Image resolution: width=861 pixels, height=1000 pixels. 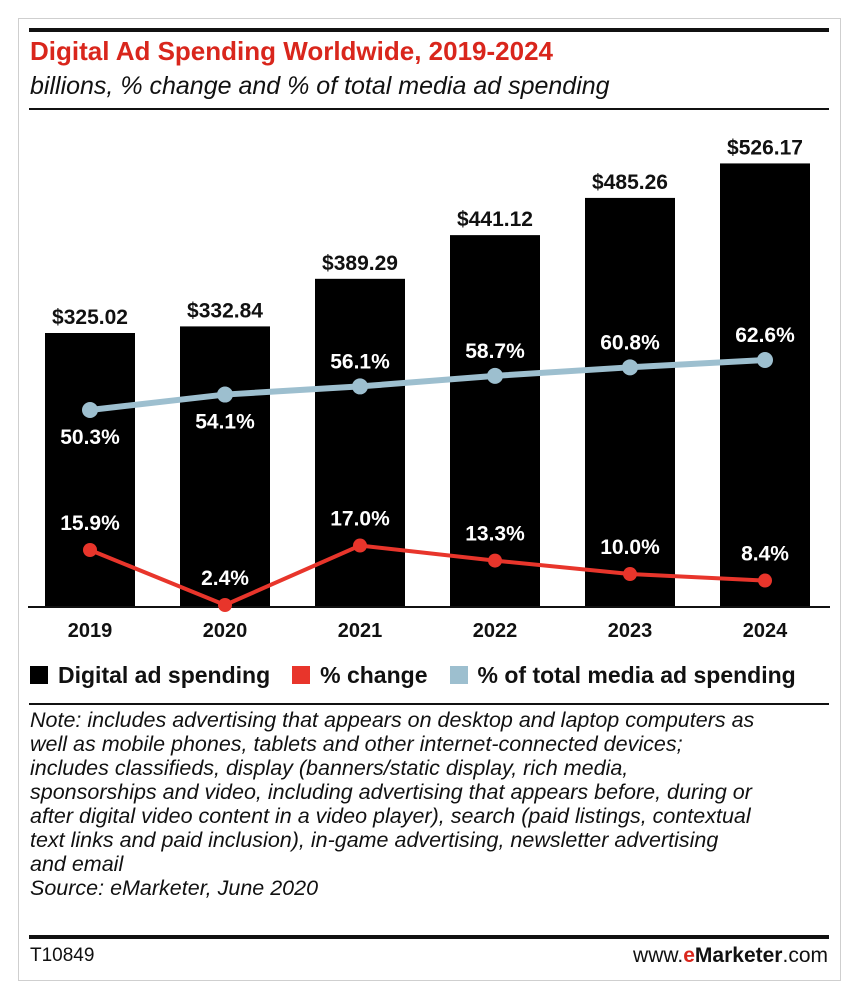 I want to click on label-percent-total-media: 50.3%, so click(x=90, y=437).